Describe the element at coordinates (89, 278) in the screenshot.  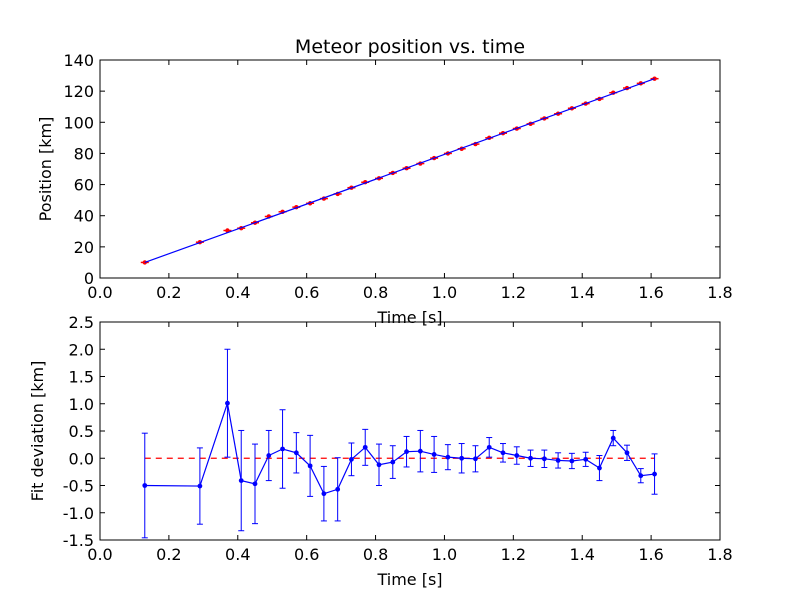
I see `y-tick-label: 0` at that location.